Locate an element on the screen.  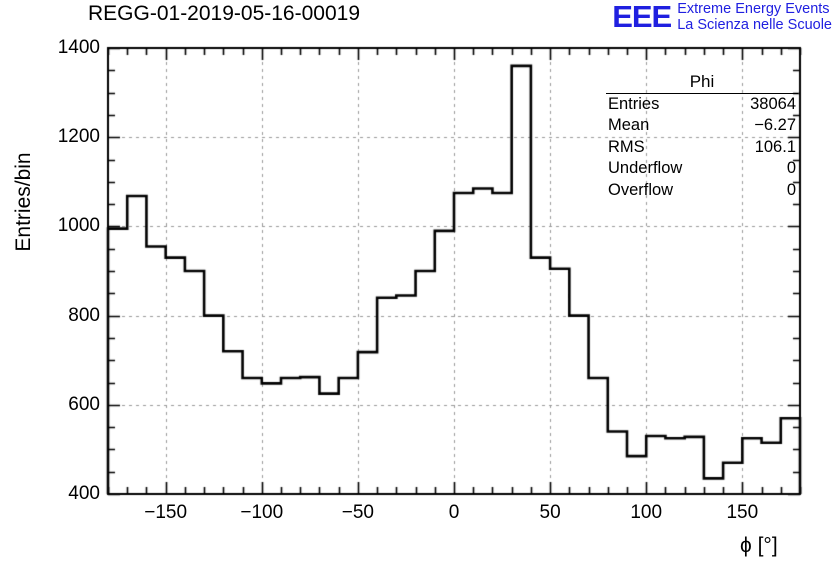
stats-box-title: Phi is located at coordinates (702, 83).